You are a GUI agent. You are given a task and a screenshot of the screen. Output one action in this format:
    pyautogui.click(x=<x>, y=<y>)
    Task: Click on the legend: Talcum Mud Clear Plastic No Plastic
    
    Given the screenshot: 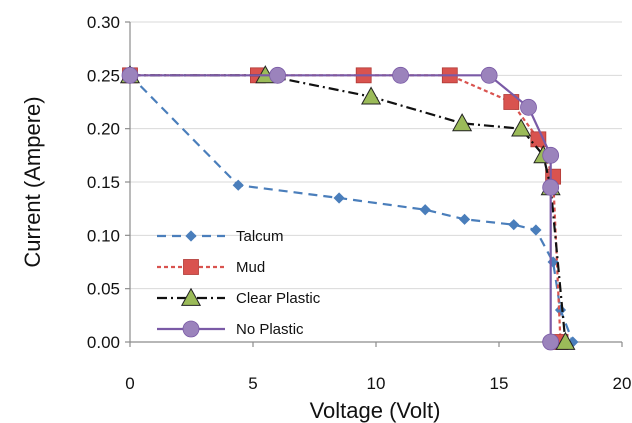 What is the action you would take?
    pyautogui.click(x=239, y=283)
    